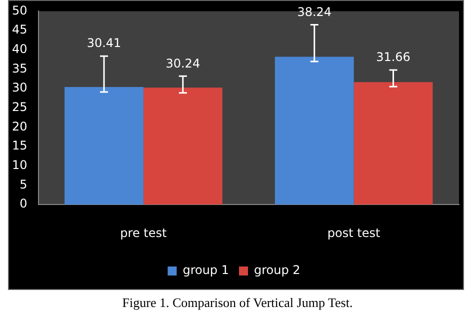  What do you see at coordinates (24, 203) in the screenshot?
I see `y-tick-label: 0` at bounding box center [24, 203].